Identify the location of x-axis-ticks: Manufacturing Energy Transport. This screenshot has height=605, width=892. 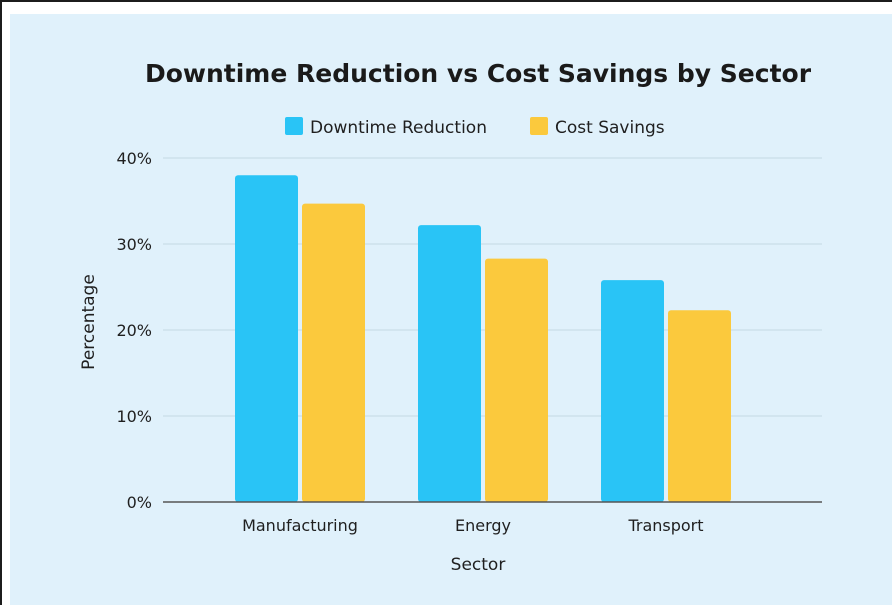
(472, 525).